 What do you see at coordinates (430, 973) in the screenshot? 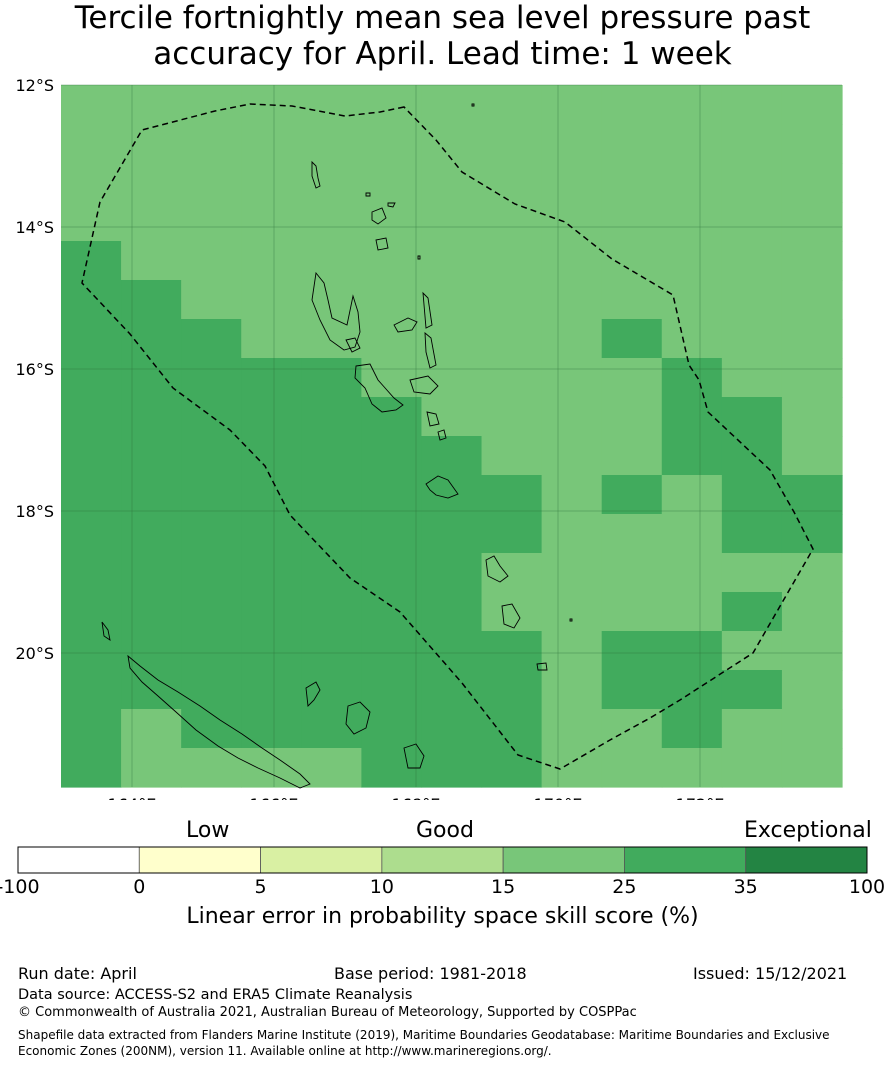
I see `base-period: Base period: 1981-2018` at bounding box center [430, 973].